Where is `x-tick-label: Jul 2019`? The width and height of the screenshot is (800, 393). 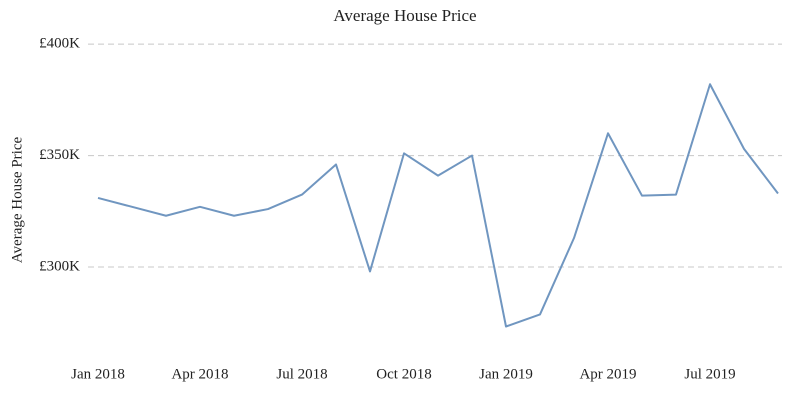 x-tick-label: Jul 2019 is located at coordinates (709, 374).